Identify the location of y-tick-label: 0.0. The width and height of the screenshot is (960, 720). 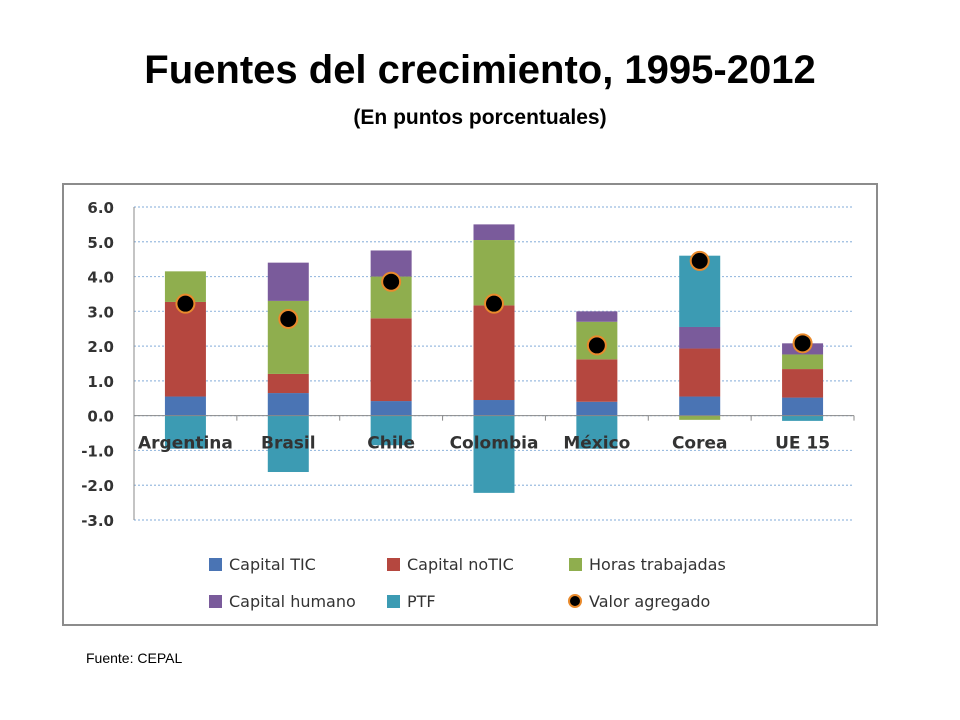
(100, 417).